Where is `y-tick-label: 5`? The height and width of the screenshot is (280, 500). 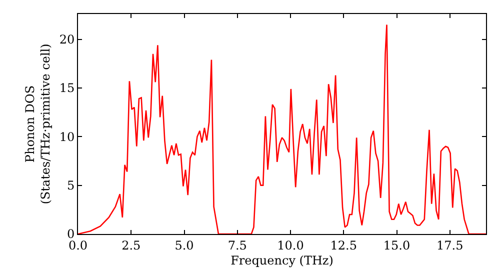
y-tick-label: 5 is located at coordinates (70, 185).